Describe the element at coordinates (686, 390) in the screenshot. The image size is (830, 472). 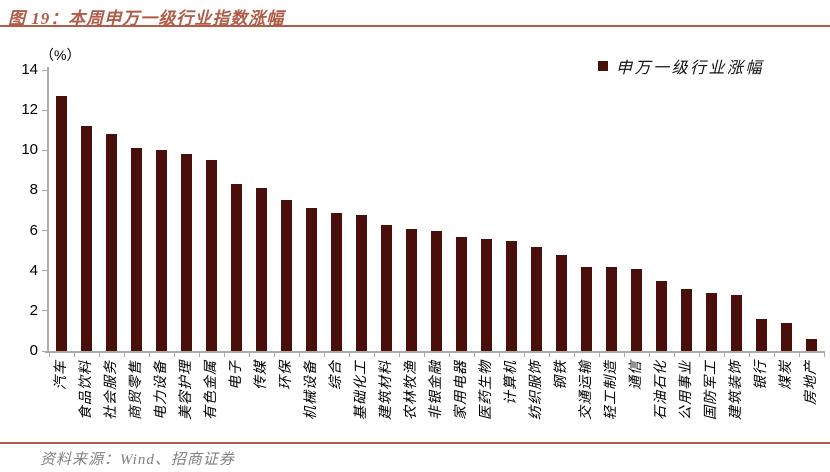
I see `category-label: 公用事业` at that location.